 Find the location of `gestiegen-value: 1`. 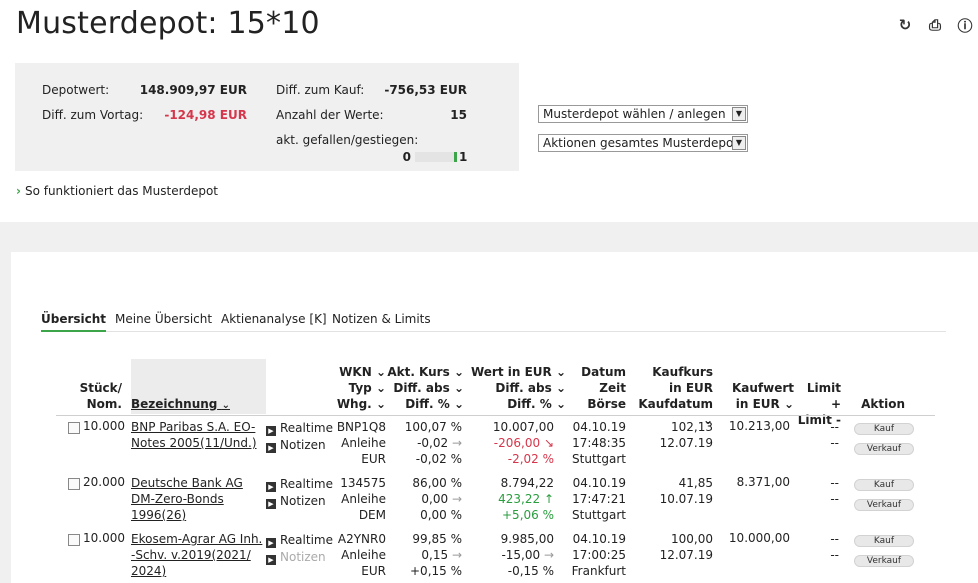

gestiegen-value: 1 is located at coordinates (463, 157).